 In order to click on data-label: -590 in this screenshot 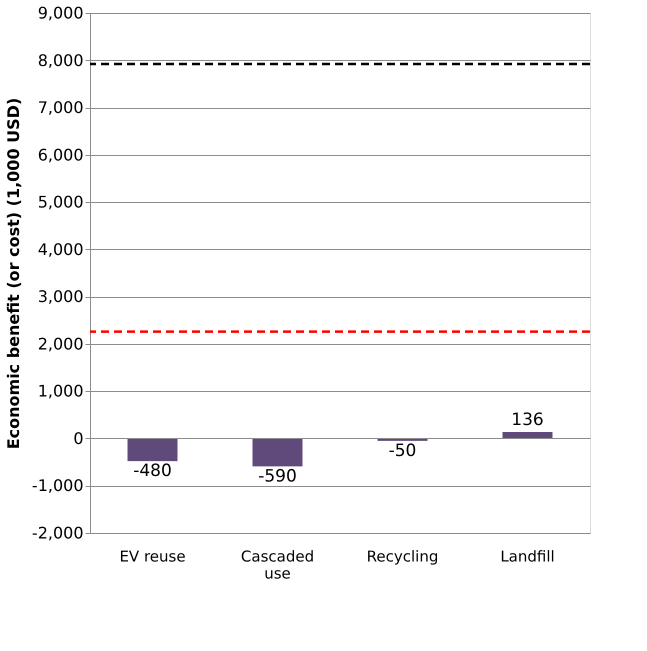, I will do `click(277, 476)`.